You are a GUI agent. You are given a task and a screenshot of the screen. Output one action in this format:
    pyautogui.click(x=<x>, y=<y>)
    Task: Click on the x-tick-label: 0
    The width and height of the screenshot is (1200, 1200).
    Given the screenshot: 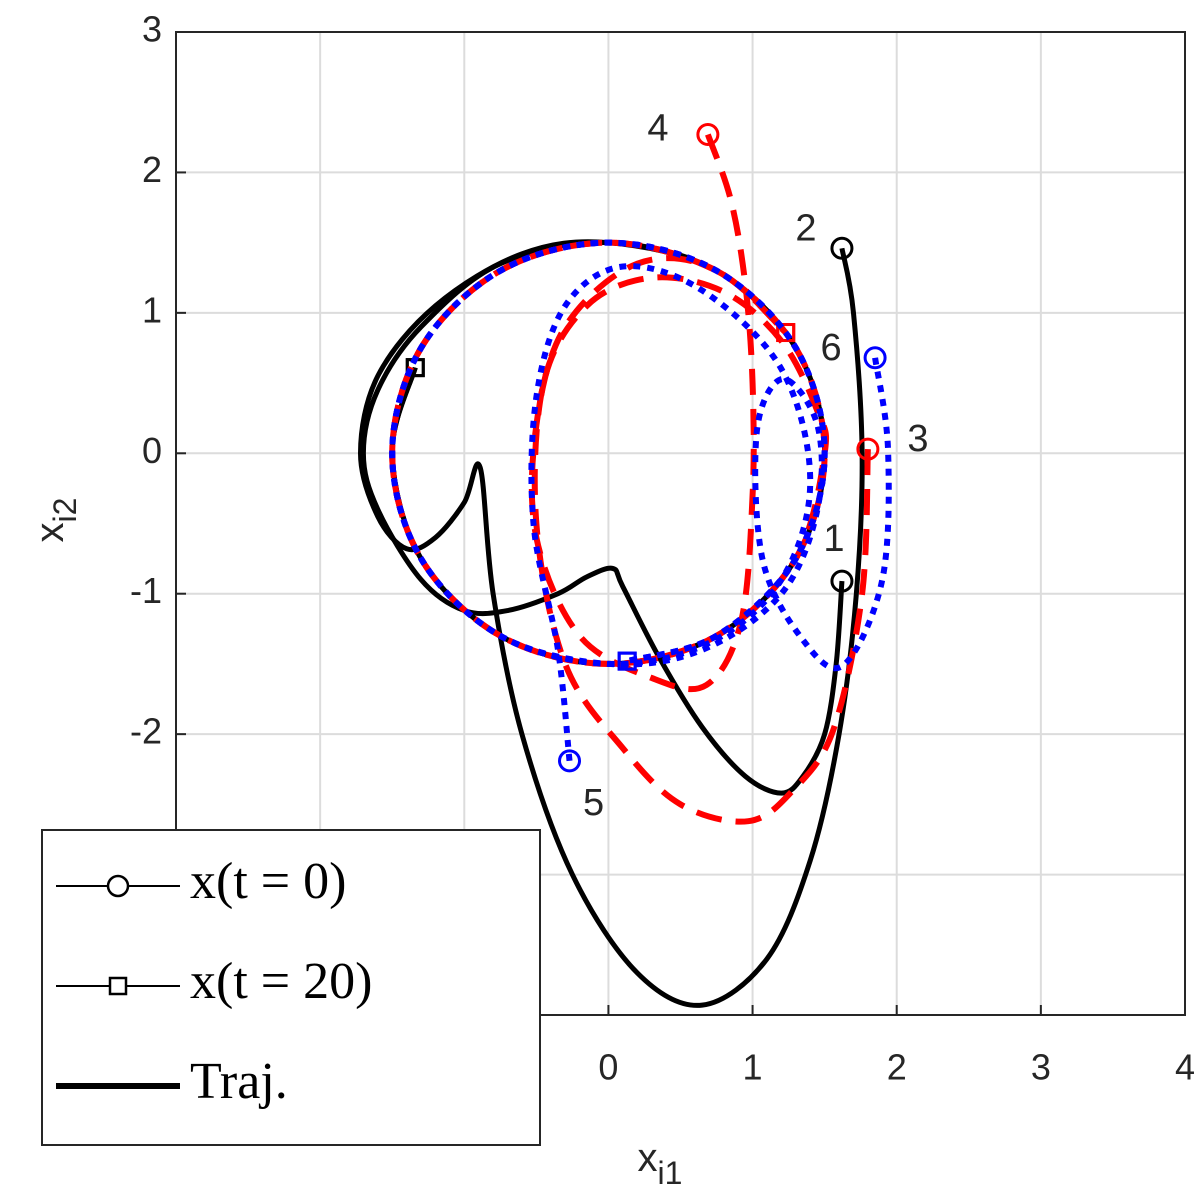 What is the action you would take?
    pyautogui.click(x=608, y=1067)
    